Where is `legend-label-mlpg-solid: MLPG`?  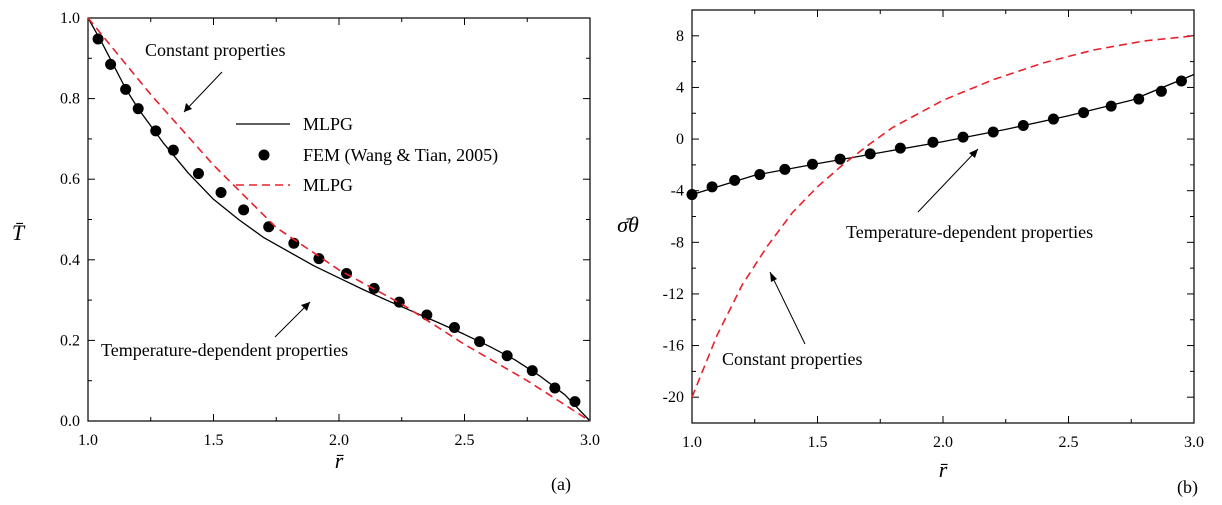
legend-label-mlpg-solid: MLPG is located at coordinates (328, 124).